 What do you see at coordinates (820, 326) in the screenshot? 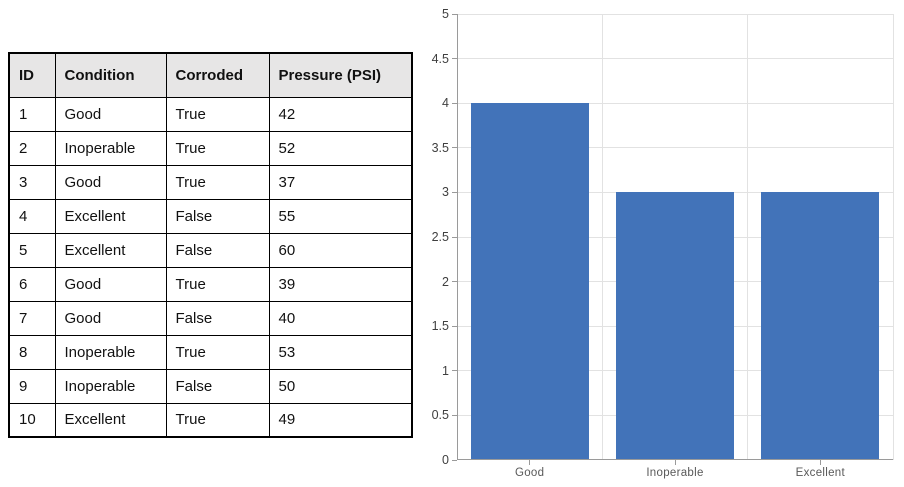
I see `bar-excellent` at bounding box center [820, 326].